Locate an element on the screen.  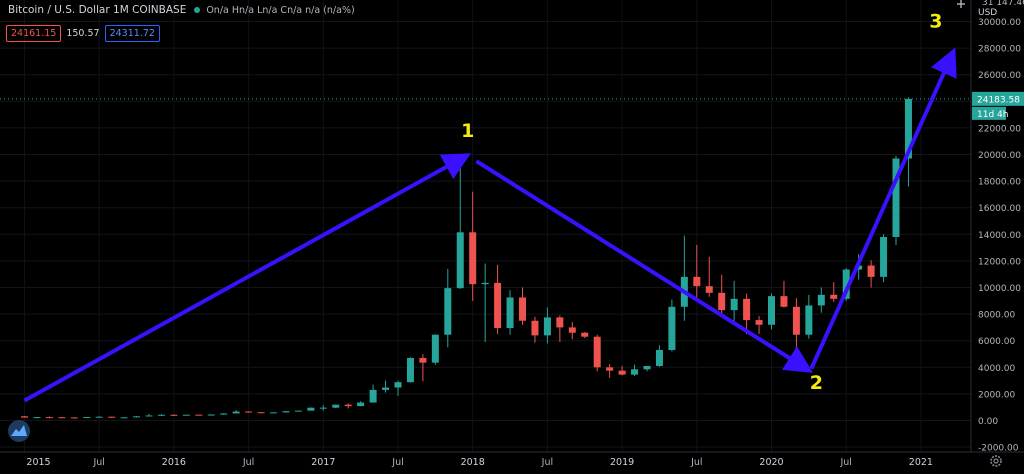
buy-price-box: 24311.72 is located at coordinates (132, 33).